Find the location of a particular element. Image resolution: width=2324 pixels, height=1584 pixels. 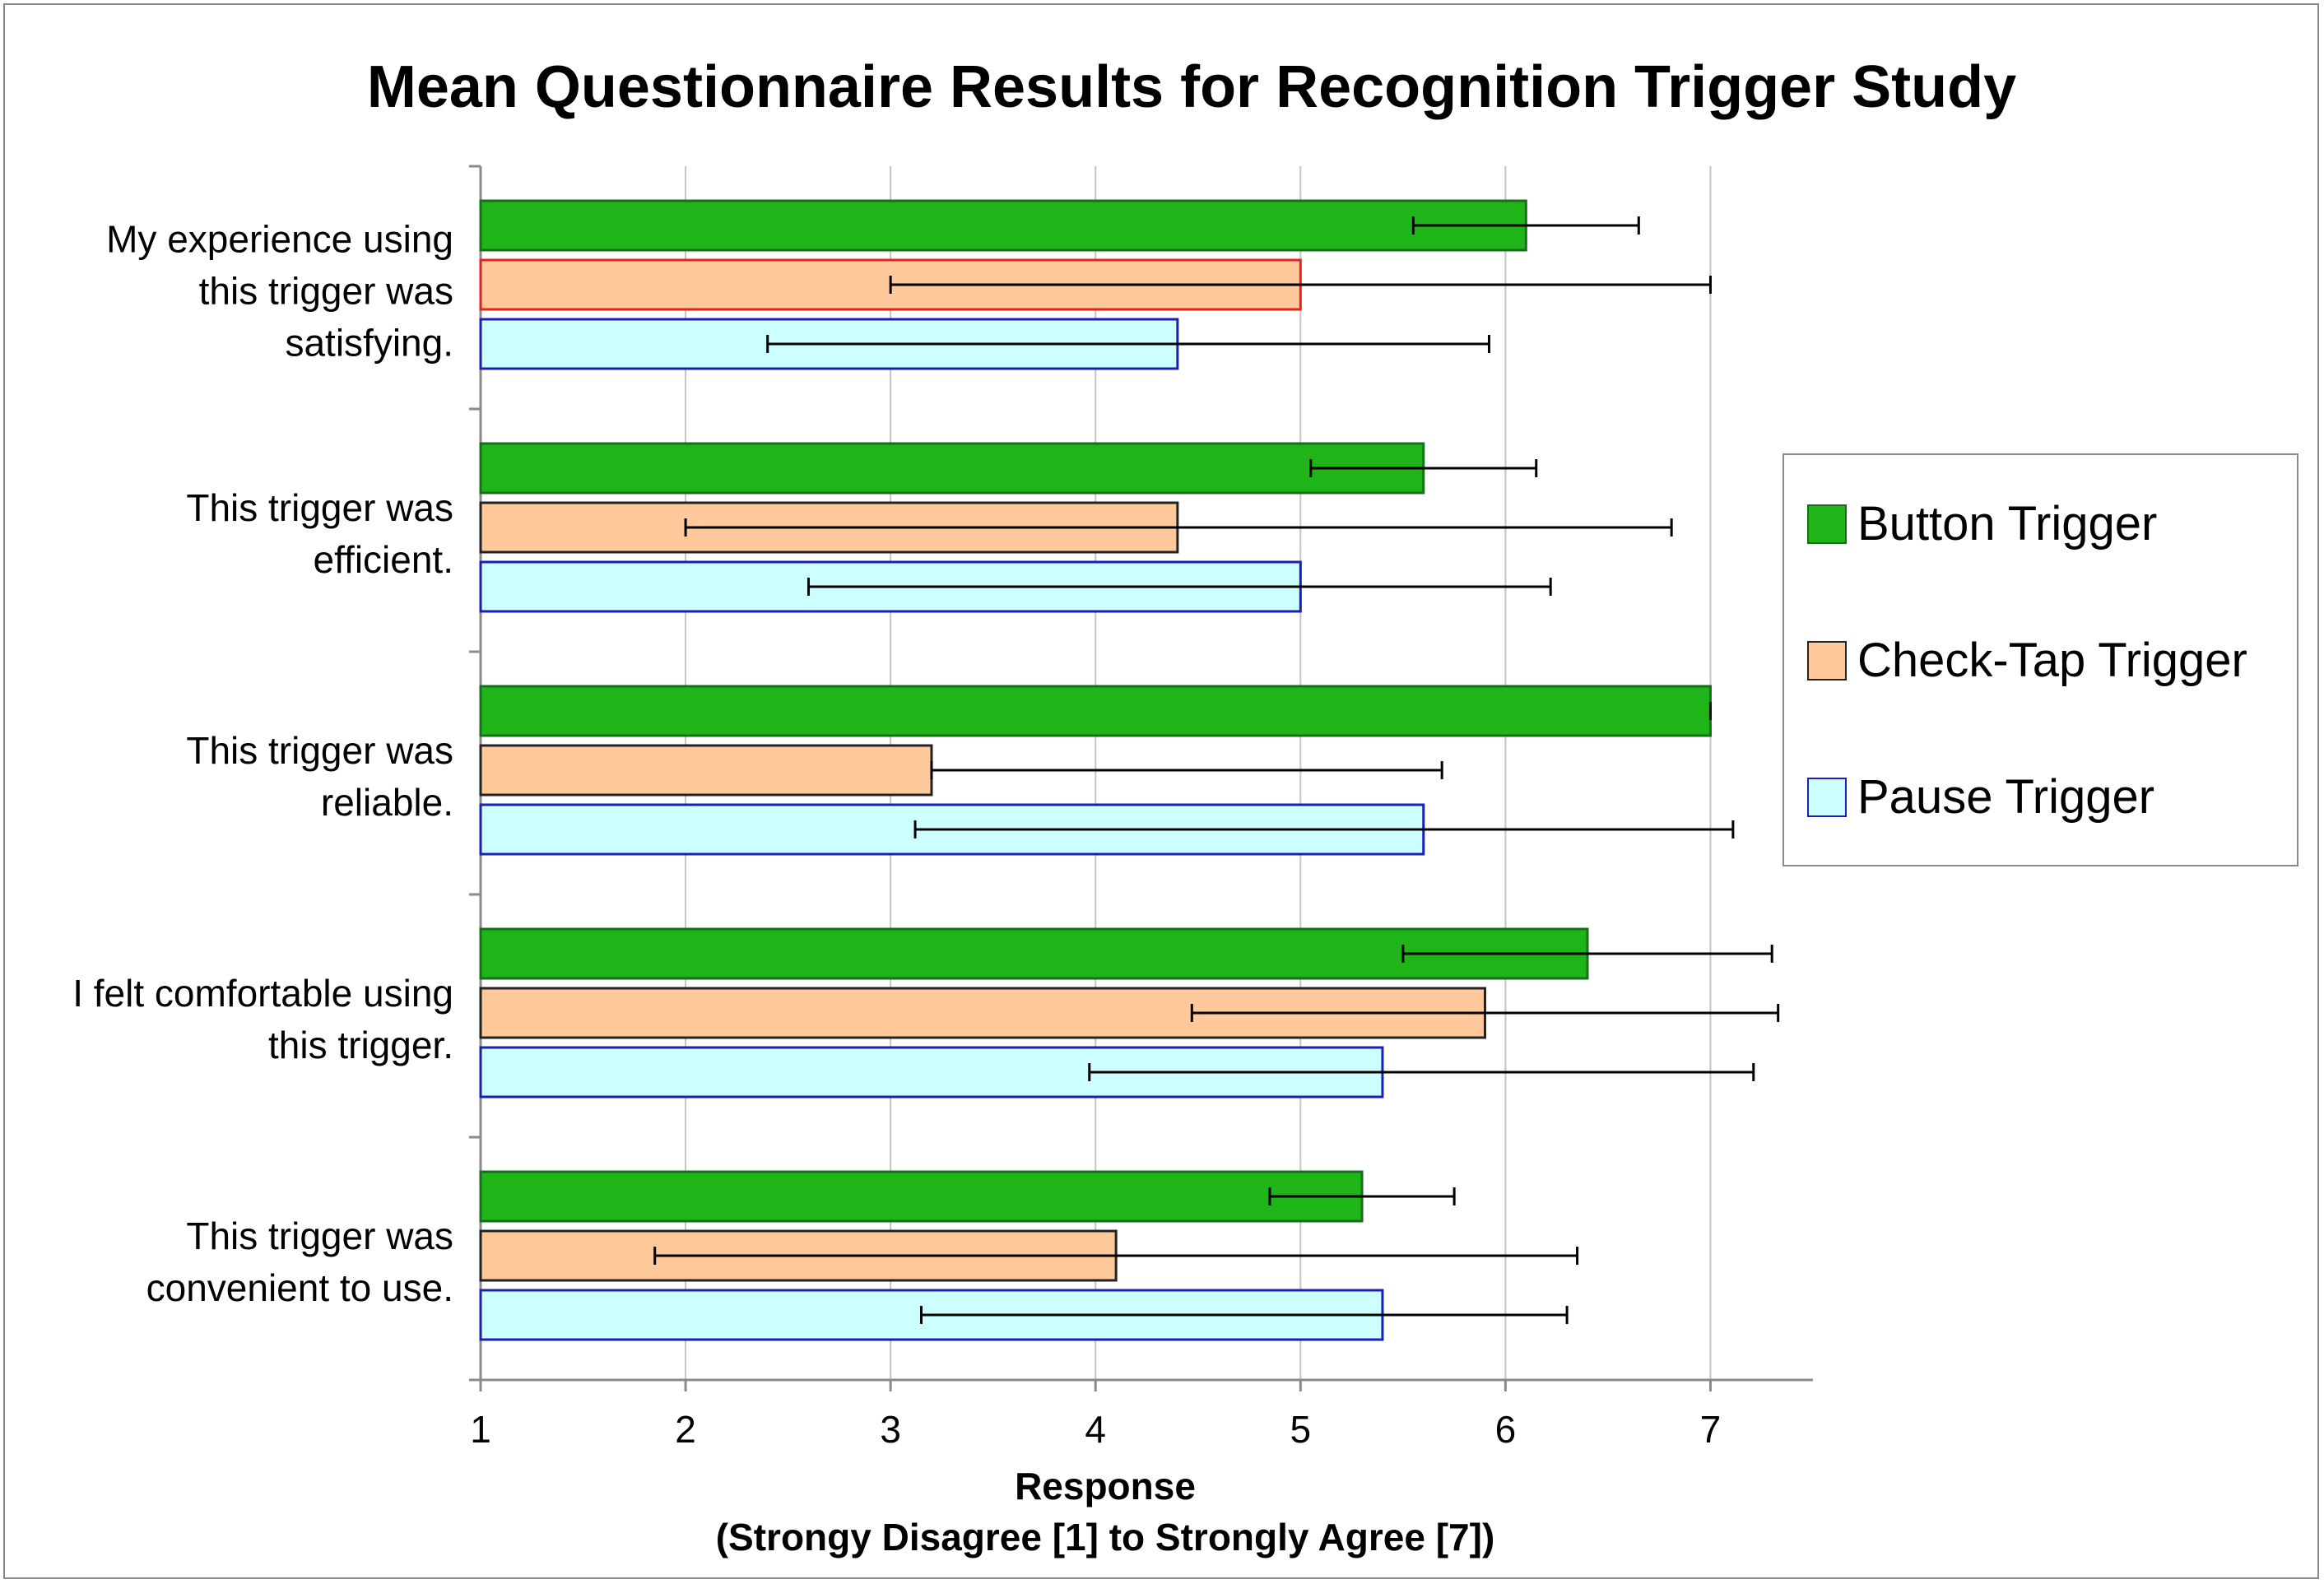

category-label: My experience using is located at coordinates (279, 239).